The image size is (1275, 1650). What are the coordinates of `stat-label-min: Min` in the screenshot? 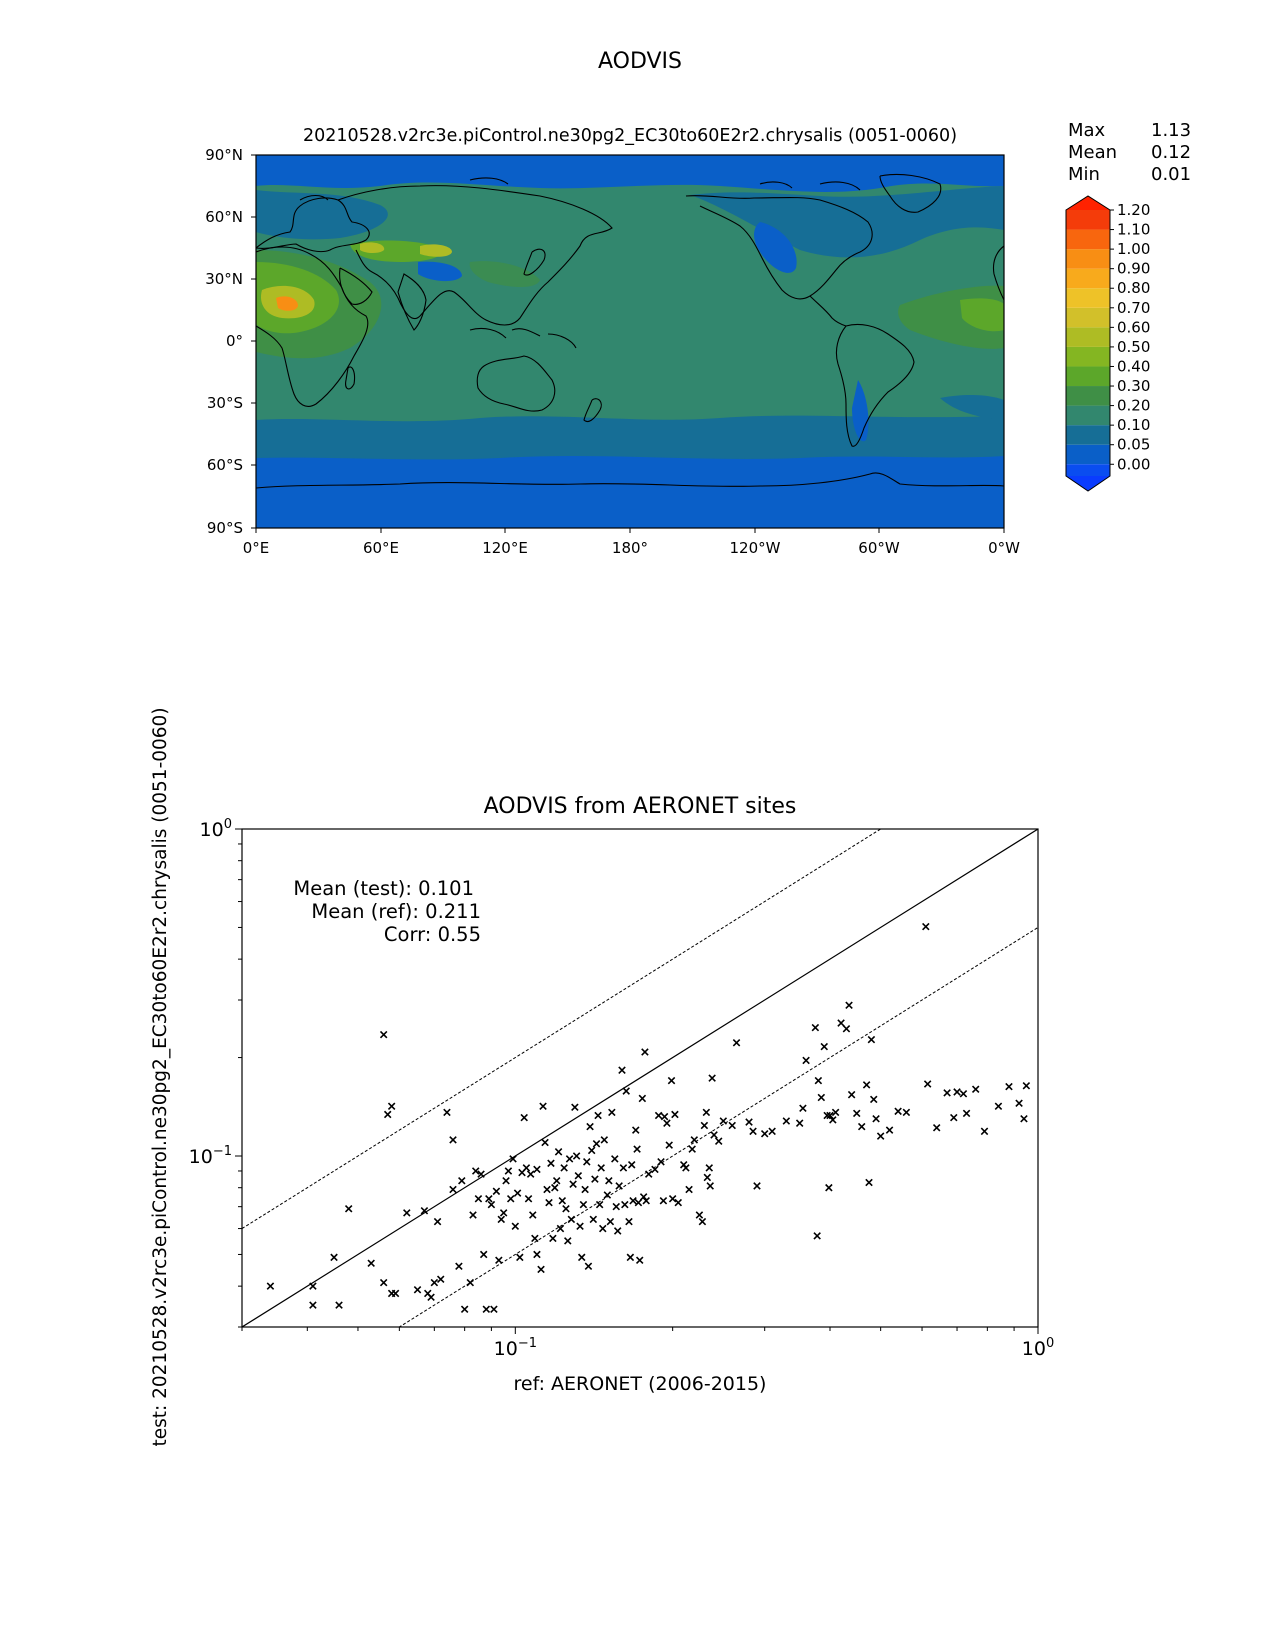 It's located at (1084, 174).